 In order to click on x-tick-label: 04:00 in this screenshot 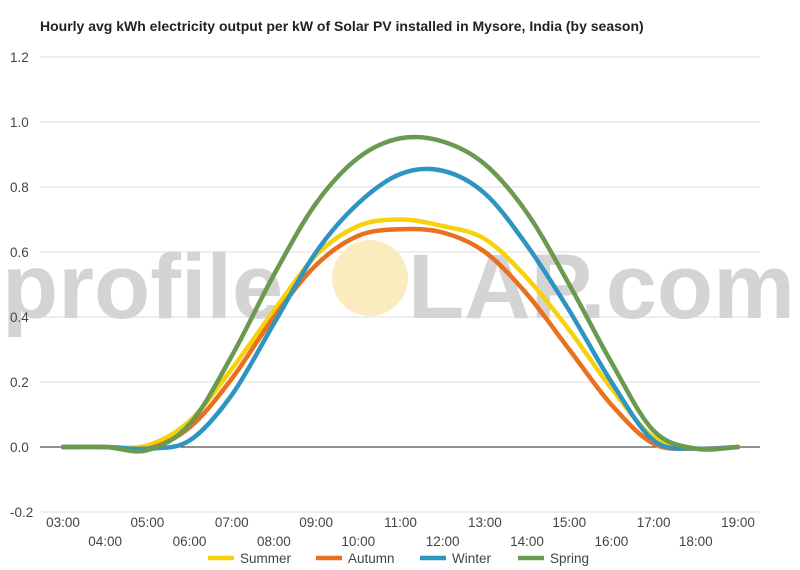, I will do `click(105, 541)`.